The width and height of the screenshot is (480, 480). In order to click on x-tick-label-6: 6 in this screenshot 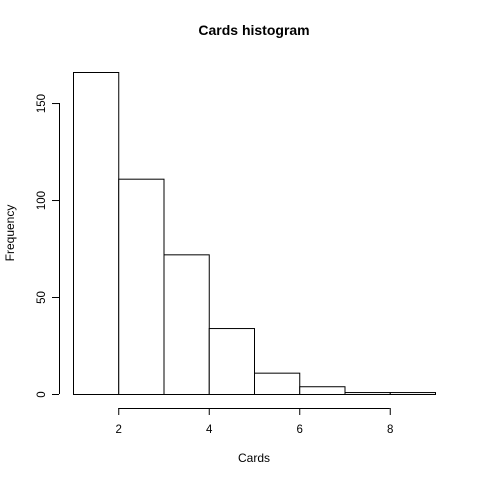, I will do `click(300, 430)`.